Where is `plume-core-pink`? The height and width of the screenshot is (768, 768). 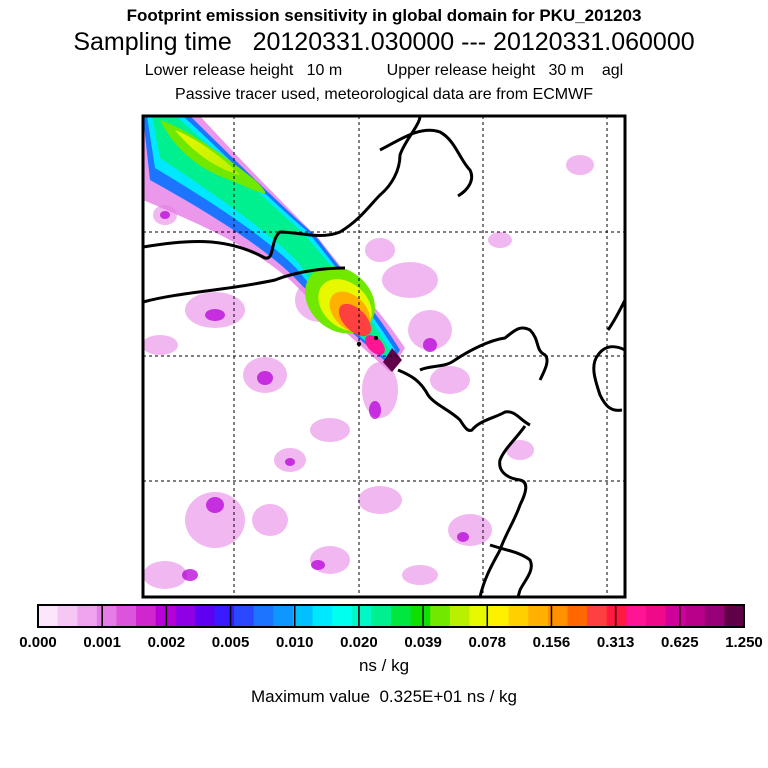 plume-core-pink is located at coordinates (375, 345).